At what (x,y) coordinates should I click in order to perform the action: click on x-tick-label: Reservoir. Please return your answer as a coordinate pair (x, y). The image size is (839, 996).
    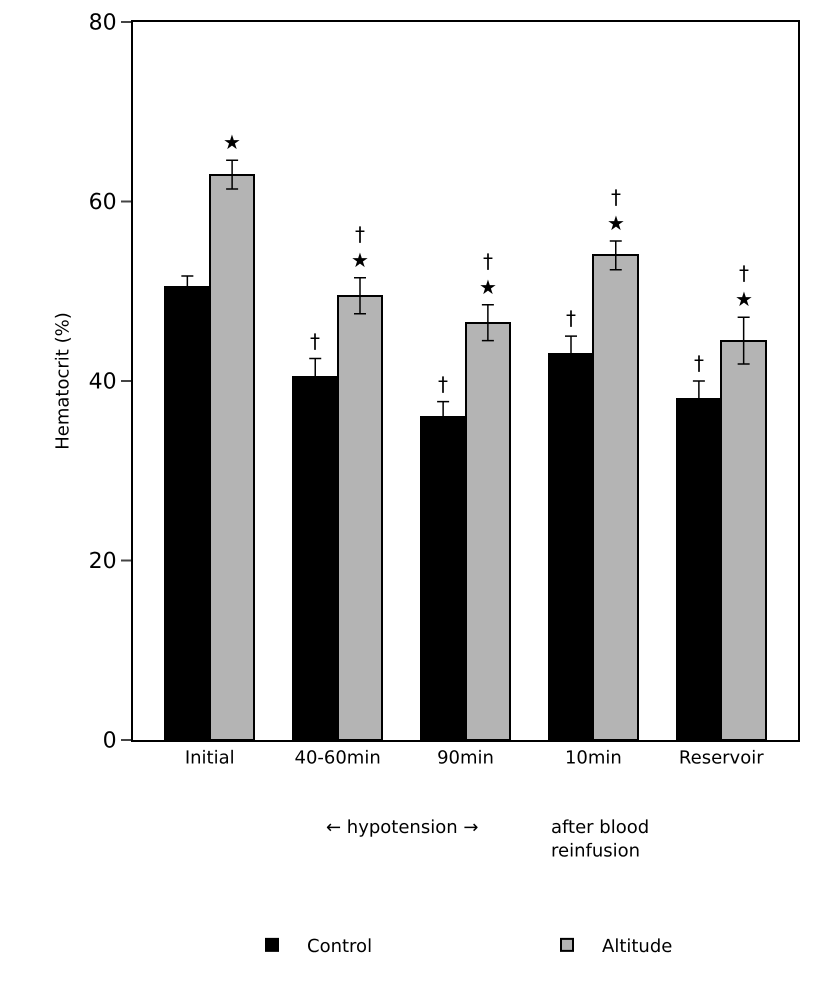
    Looking at the image, I should click on (721, 758).